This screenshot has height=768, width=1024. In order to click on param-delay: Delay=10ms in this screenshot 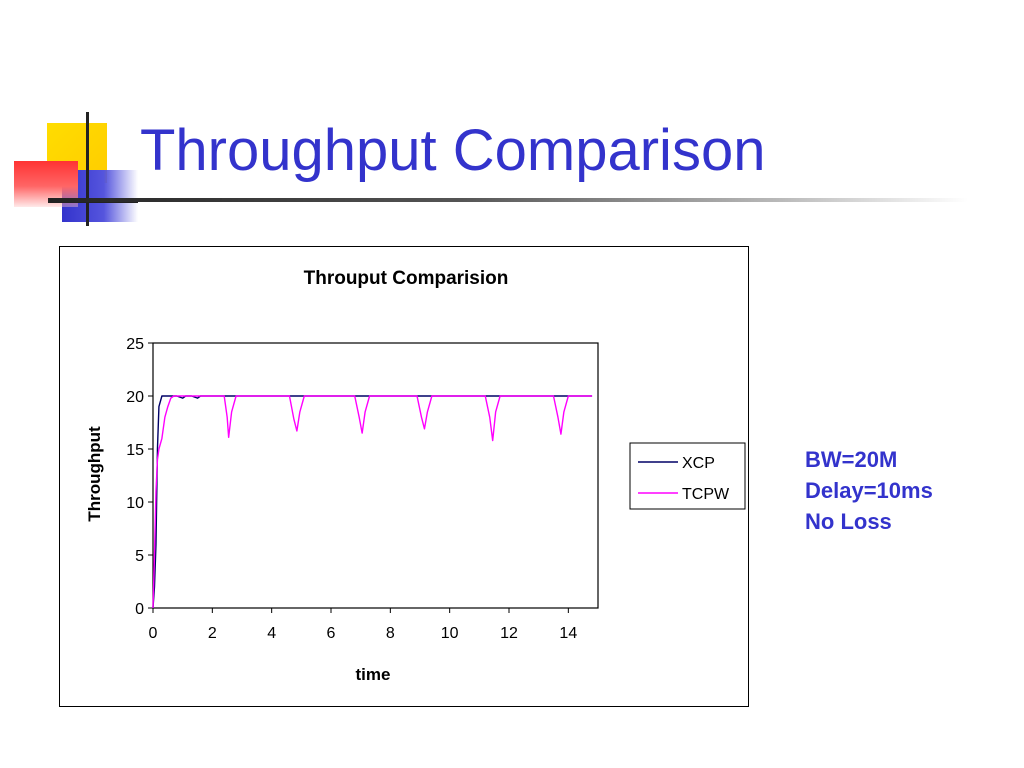, I will do `click(869, 490)`.